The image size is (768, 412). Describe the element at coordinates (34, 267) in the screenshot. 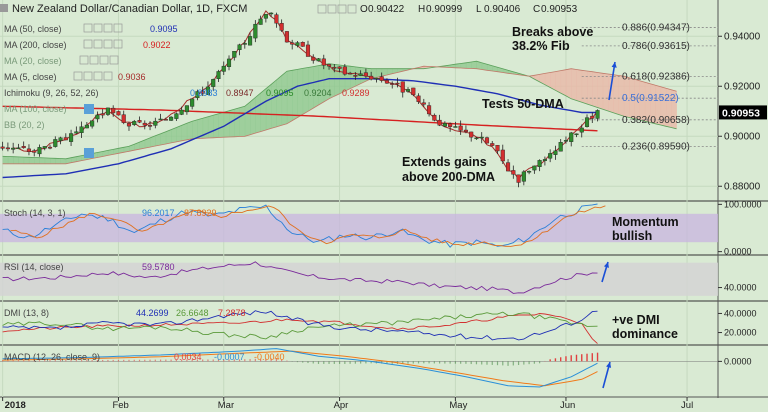

I see `rsi-legend-label: RSI (14, close)` at that location.